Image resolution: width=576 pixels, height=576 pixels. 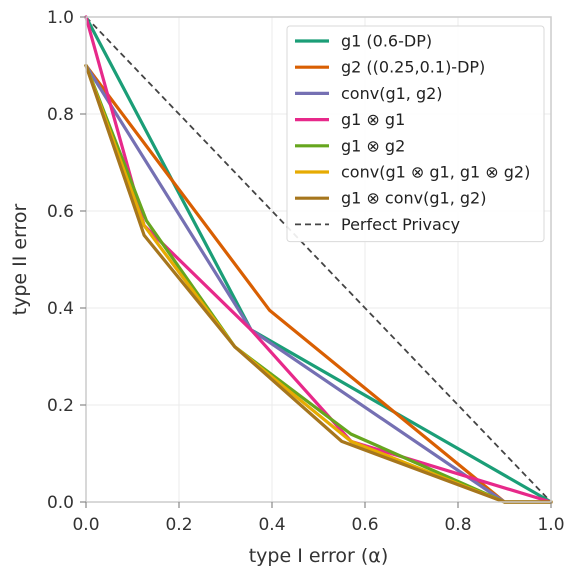 I want to click on legend-entry: Perfect Privacy, so click(x=400, y=224).